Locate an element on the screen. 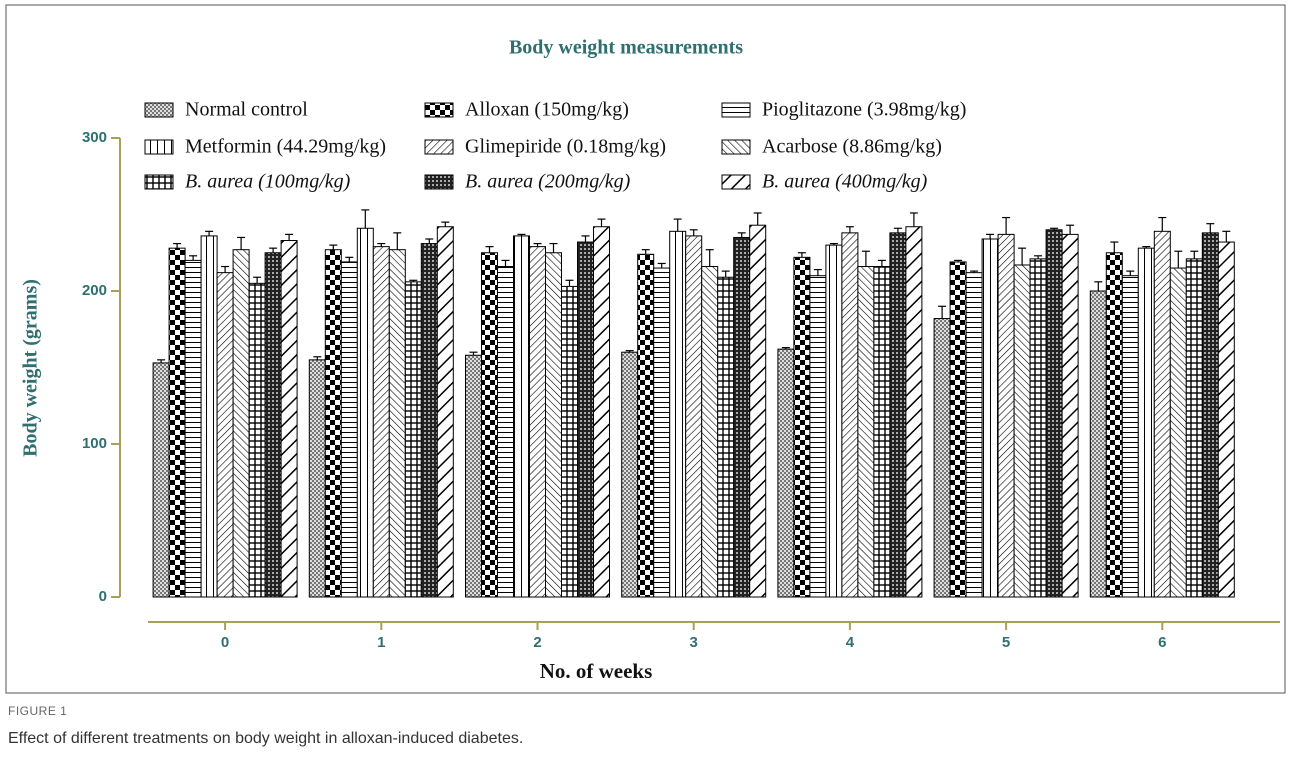 The height and width of the screenshot is (769, 1293). x-tick-label: 6 is located at coordinates (1162, 642).